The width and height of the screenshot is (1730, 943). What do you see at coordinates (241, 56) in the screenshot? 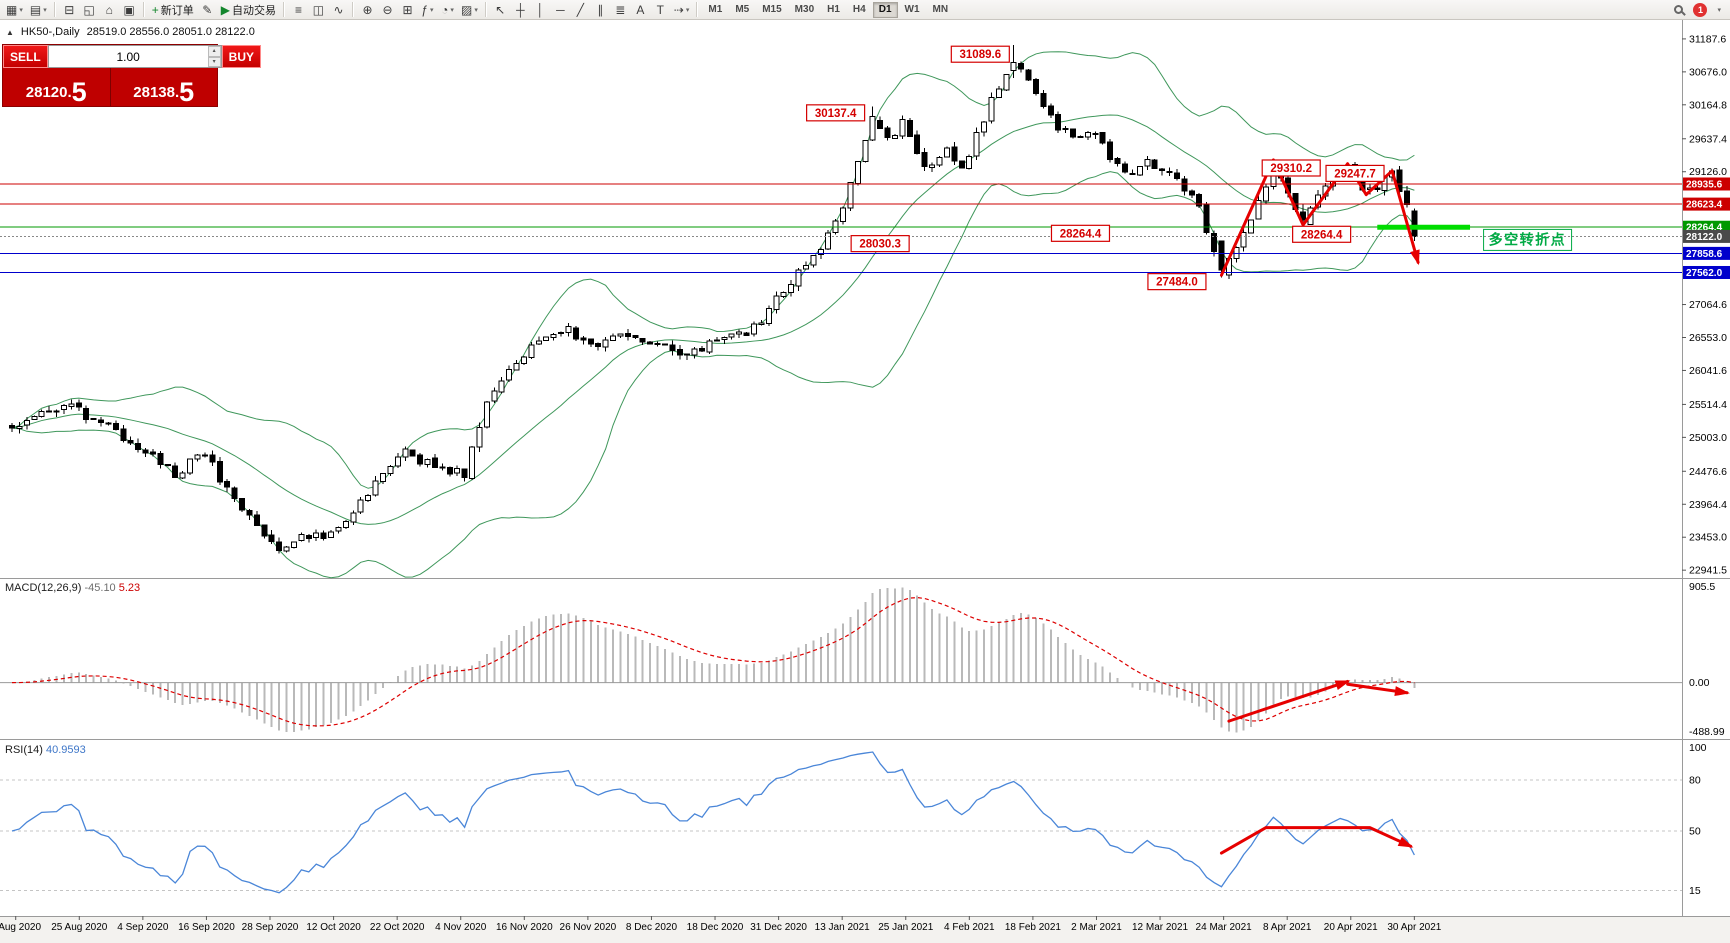
I see `buy-button: BUY` at bounding box center [241, 56].